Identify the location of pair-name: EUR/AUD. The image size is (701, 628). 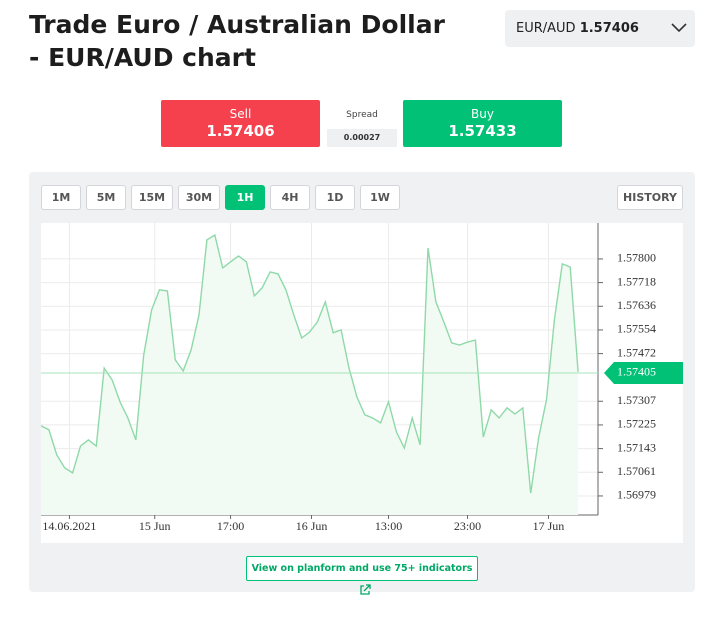
(546, 28).